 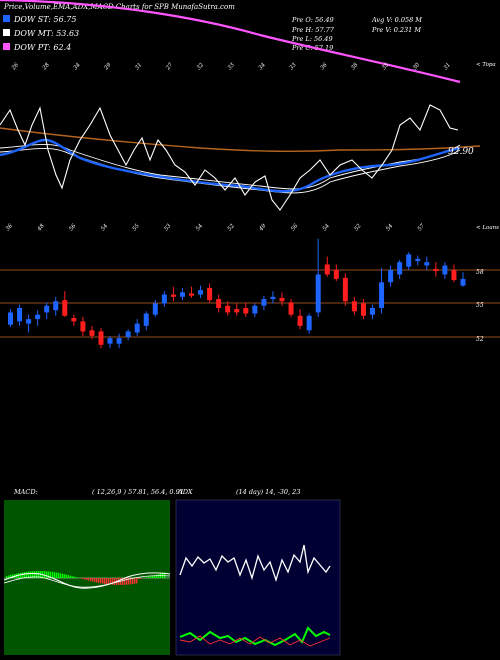 I want to click on tick-label: 36, so click(x=9, y=228).